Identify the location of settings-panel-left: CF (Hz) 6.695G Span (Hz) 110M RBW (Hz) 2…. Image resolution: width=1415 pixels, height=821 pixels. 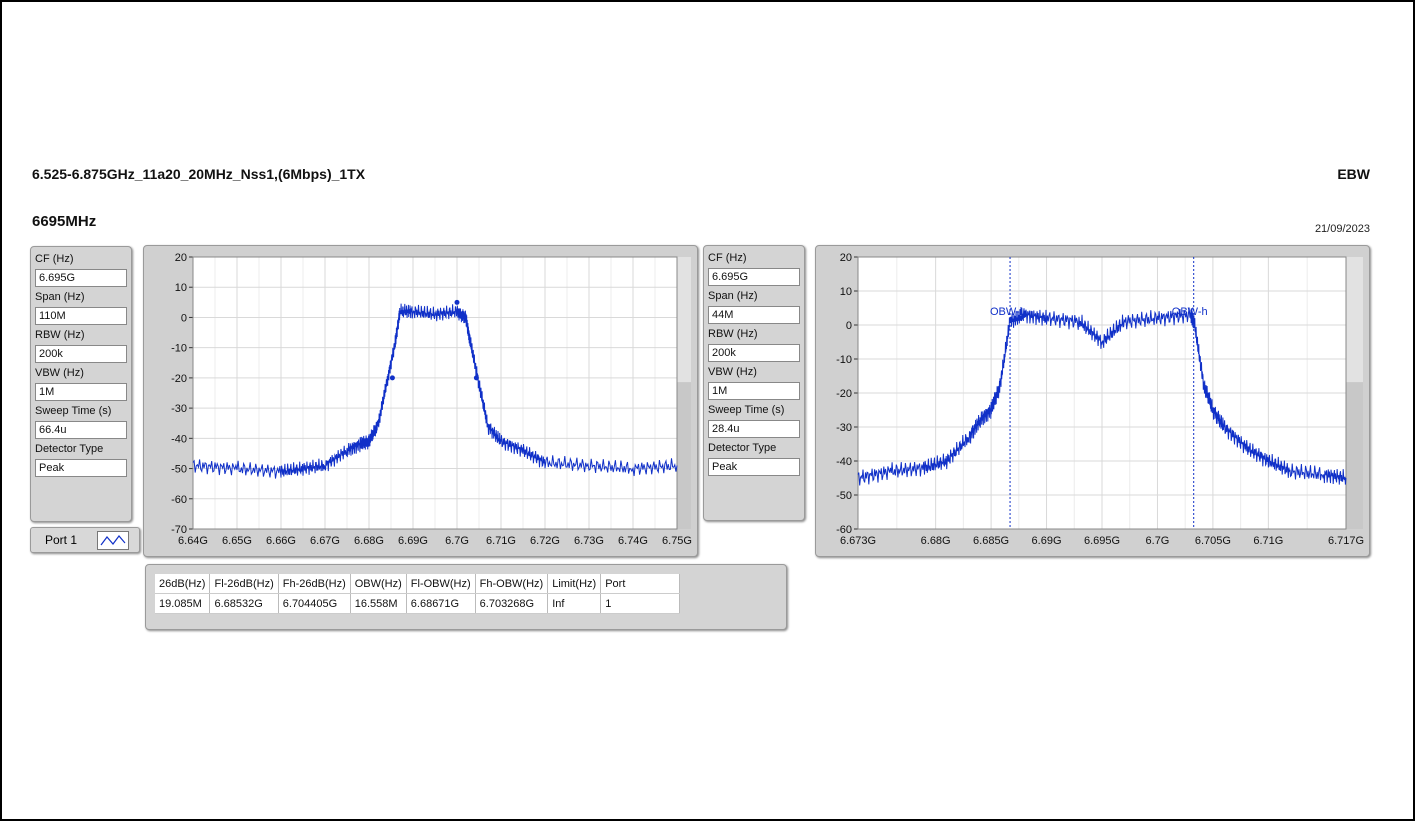
(81, 384).